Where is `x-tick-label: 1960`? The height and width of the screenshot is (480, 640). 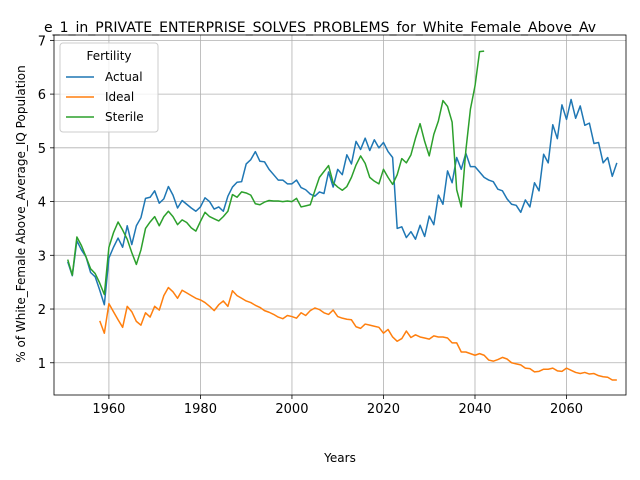
x-tick-label: 1960 is located at coordinates (108, 409).